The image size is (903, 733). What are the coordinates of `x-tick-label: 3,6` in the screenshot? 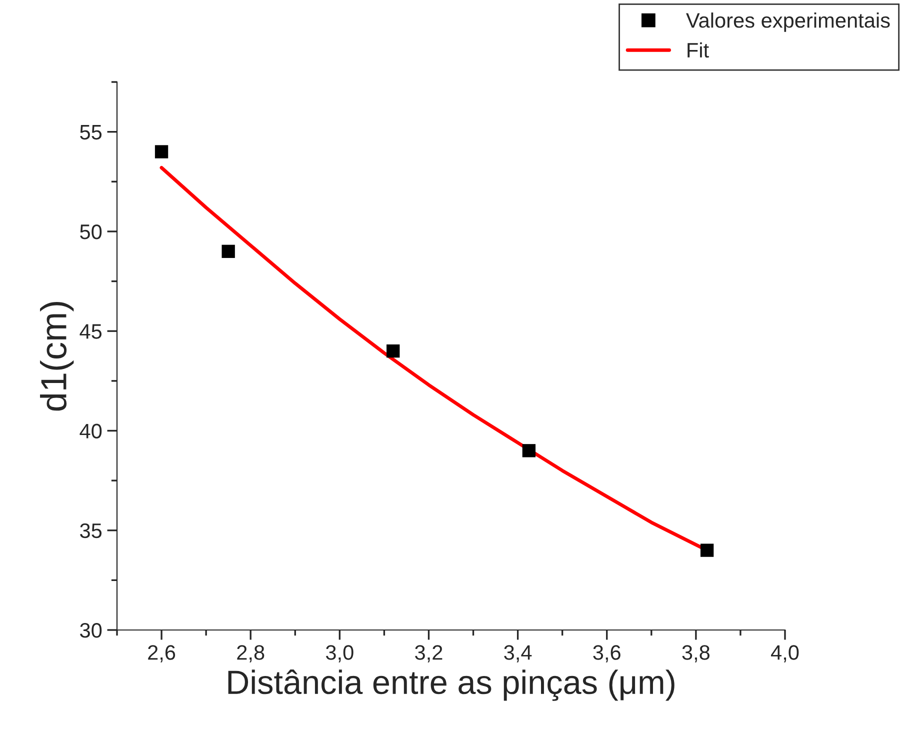 It's located at (606, 653).